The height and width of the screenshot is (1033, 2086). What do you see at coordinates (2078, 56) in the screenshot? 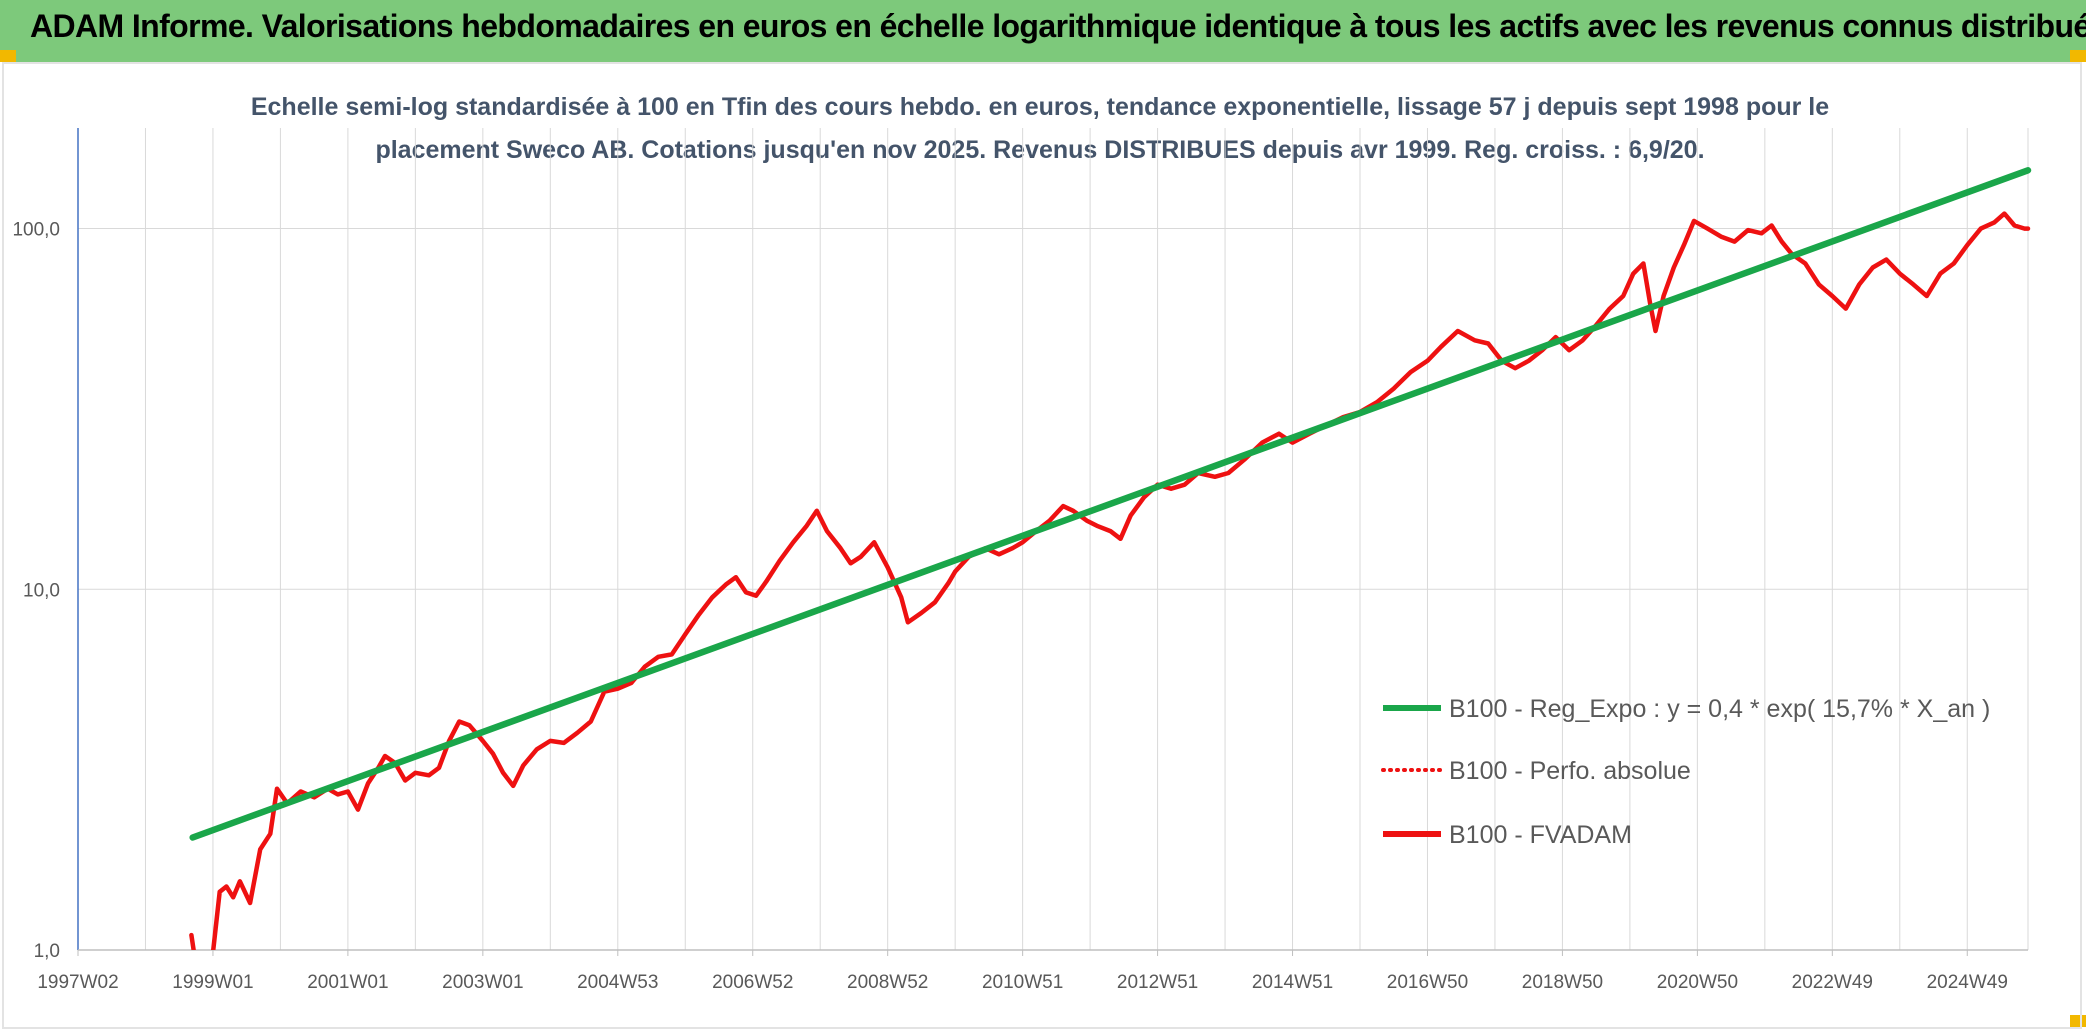
I see `corner-marker-right` at bounding box center [2078, 56].